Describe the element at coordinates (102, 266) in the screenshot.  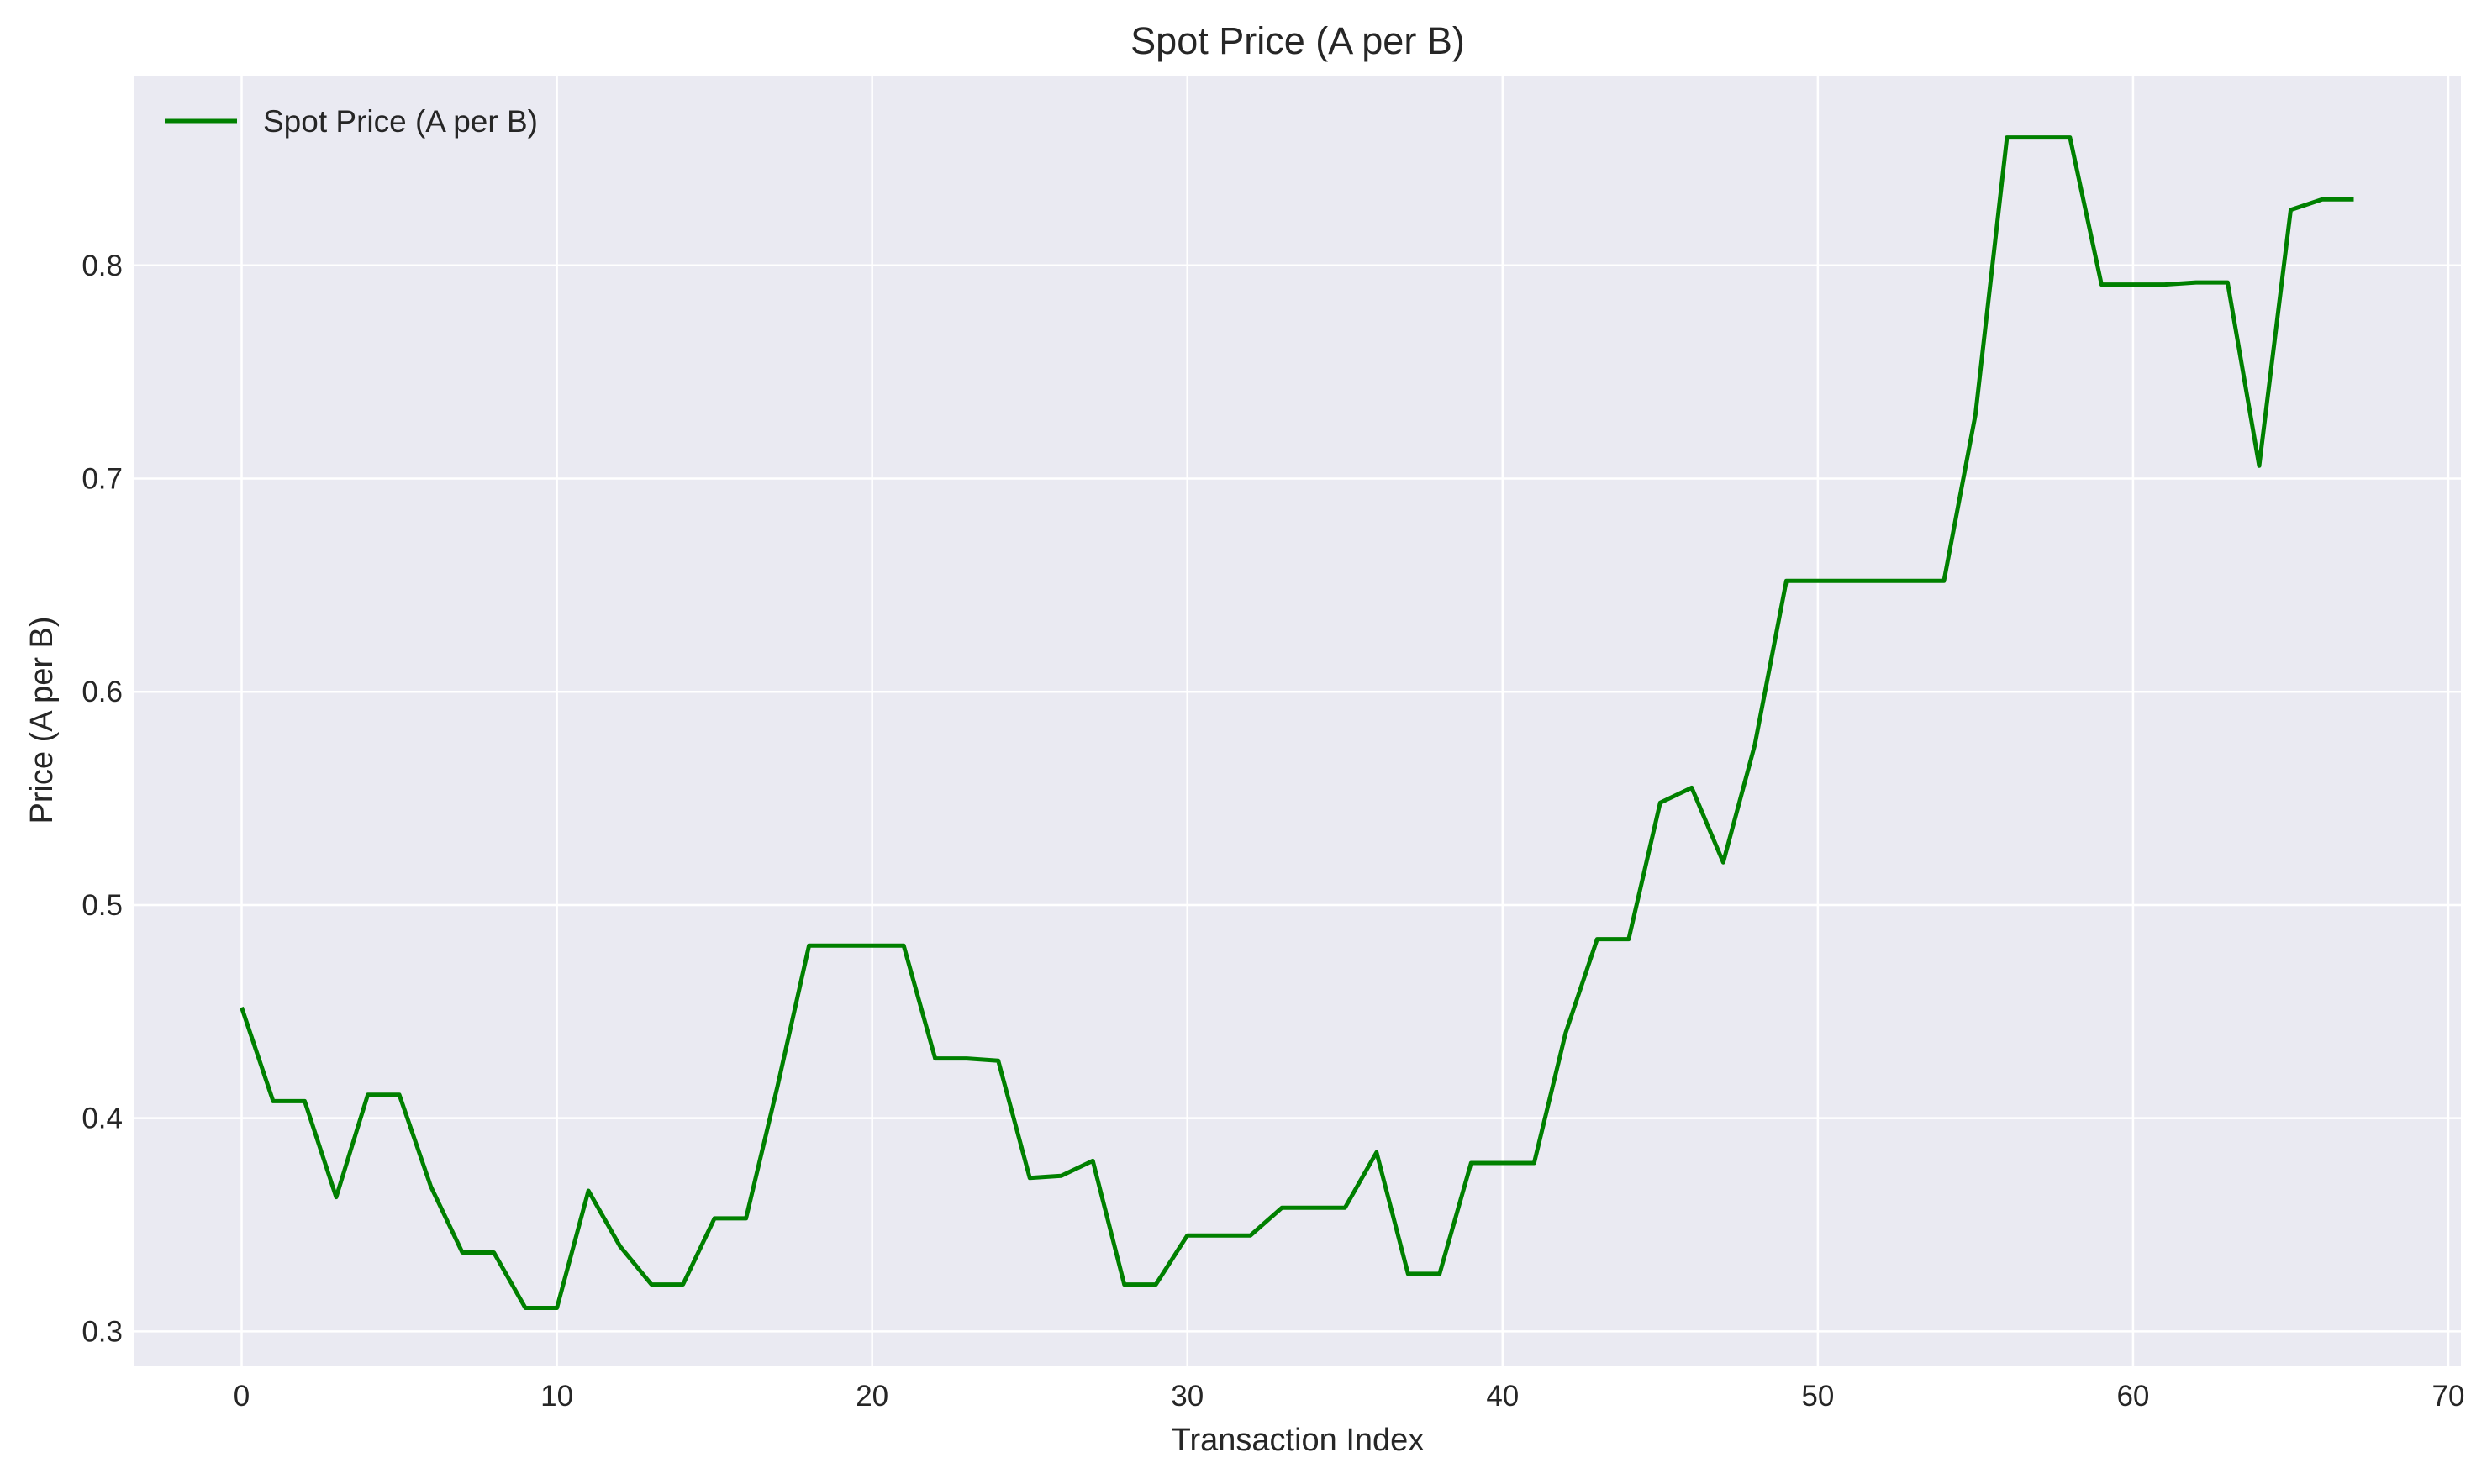
I see `y-tick-label: 0.8` at that location.